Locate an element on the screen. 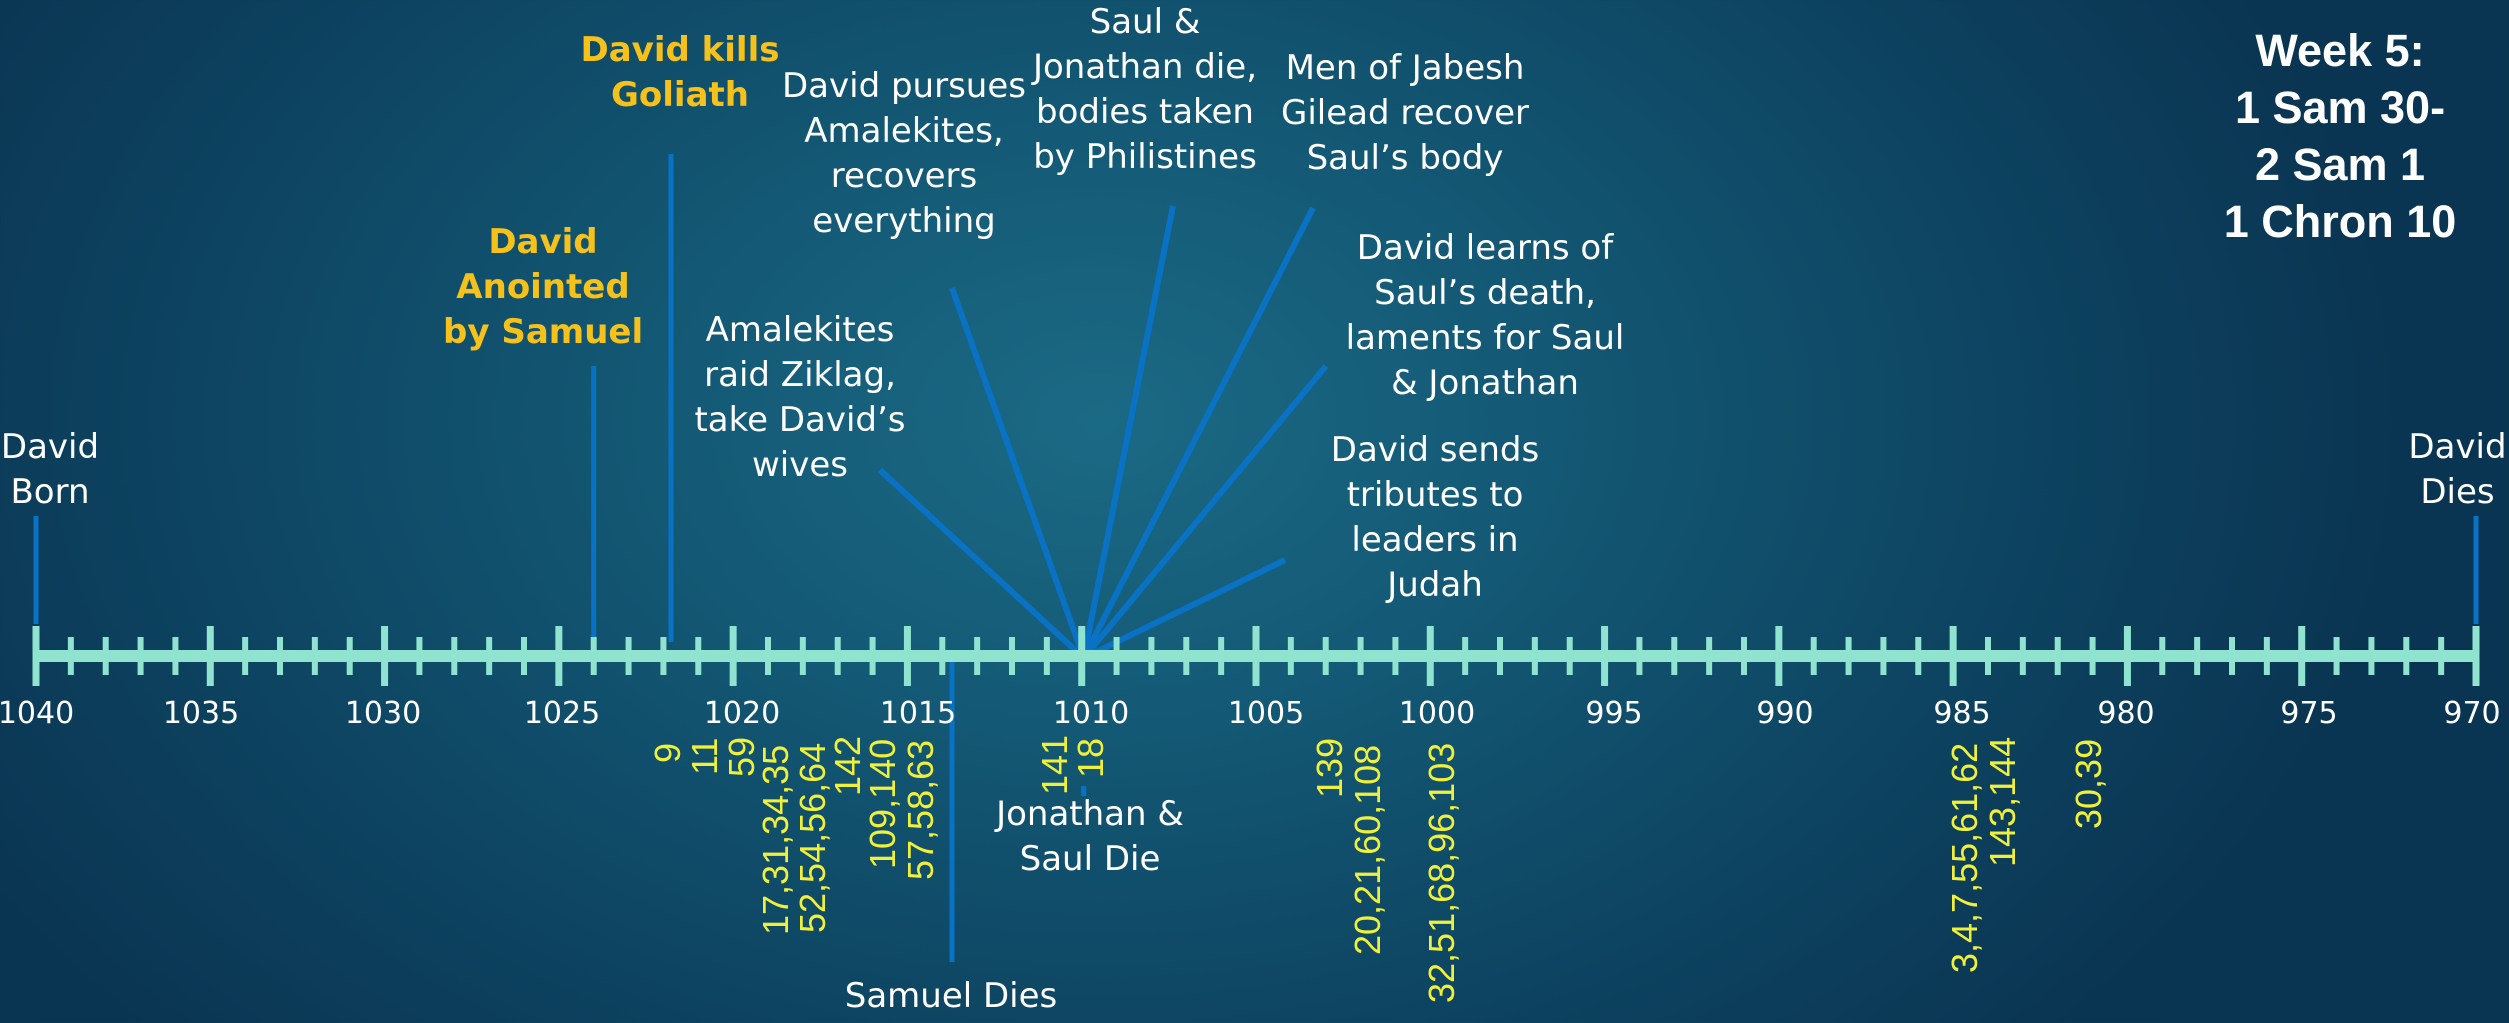  year-label-1025: 1025 is located at coordinates (562, 713).